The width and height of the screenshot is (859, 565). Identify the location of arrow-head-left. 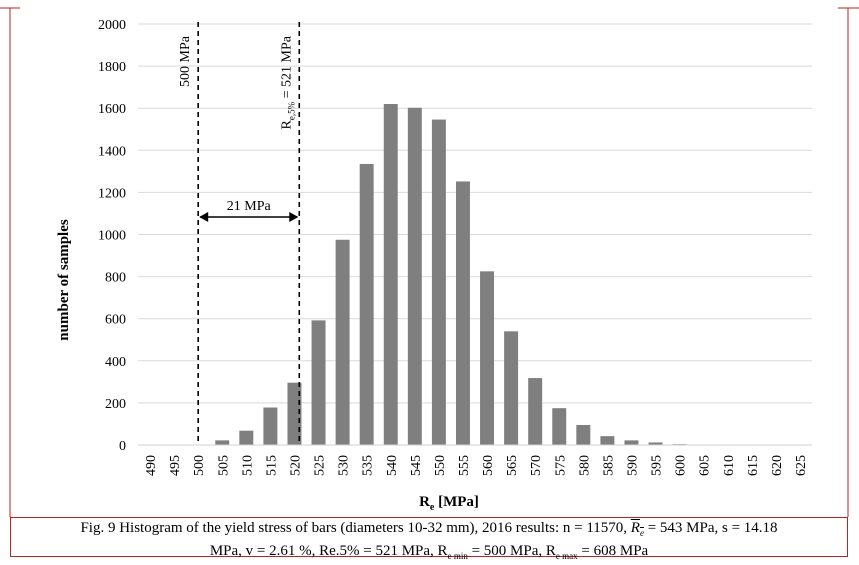
(204, 217).